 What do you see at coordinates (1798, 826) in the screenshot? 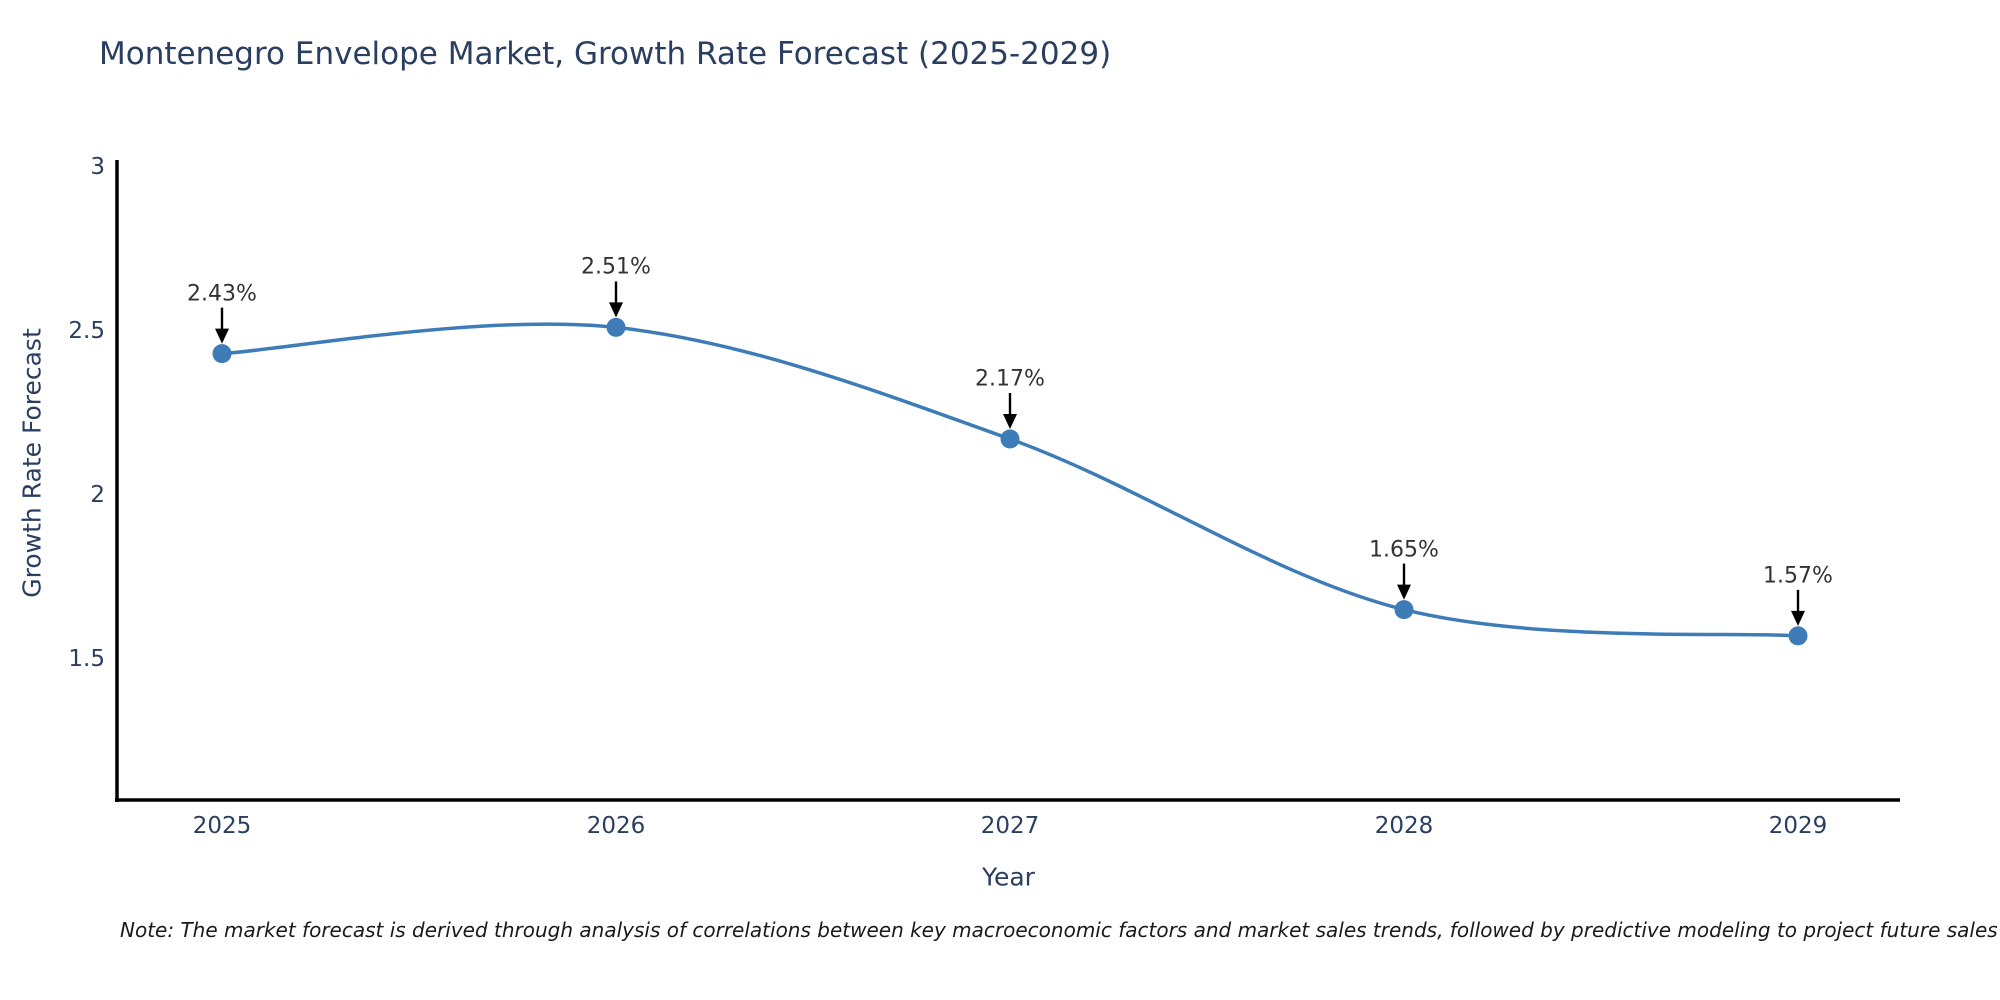
I see `x-tick-label: 2029` at bounding box center [1798, 826].